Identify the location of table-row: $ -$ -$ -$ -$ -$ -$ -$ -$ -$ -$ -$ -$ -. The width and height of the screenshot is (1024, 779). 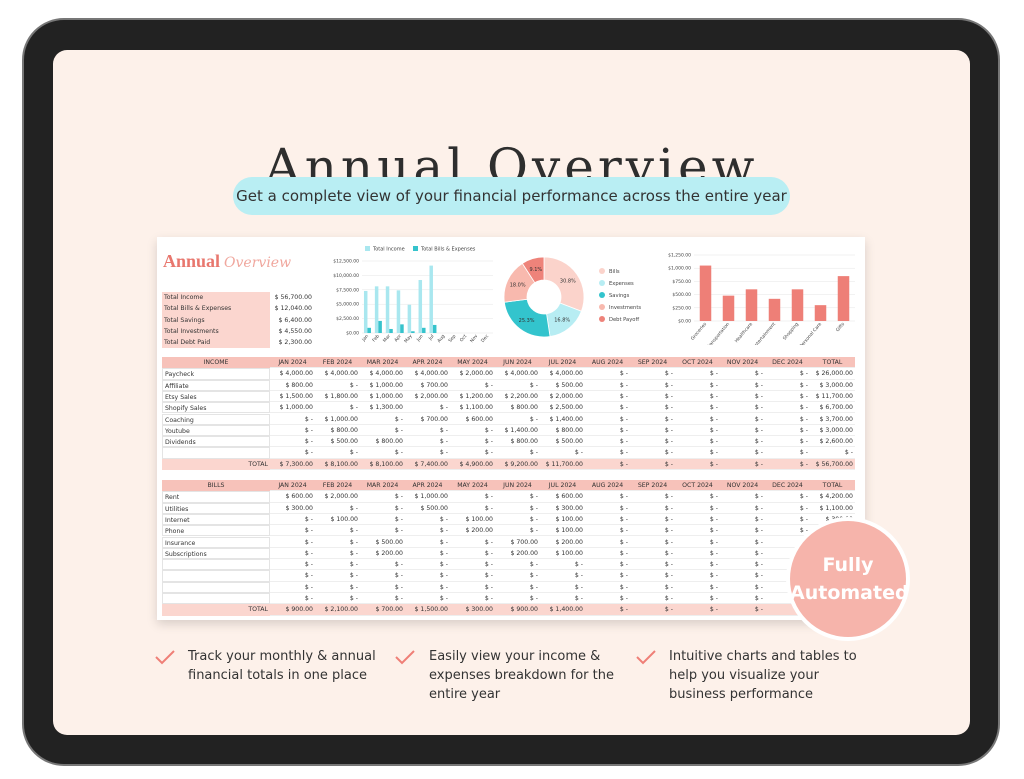
(508, 576).